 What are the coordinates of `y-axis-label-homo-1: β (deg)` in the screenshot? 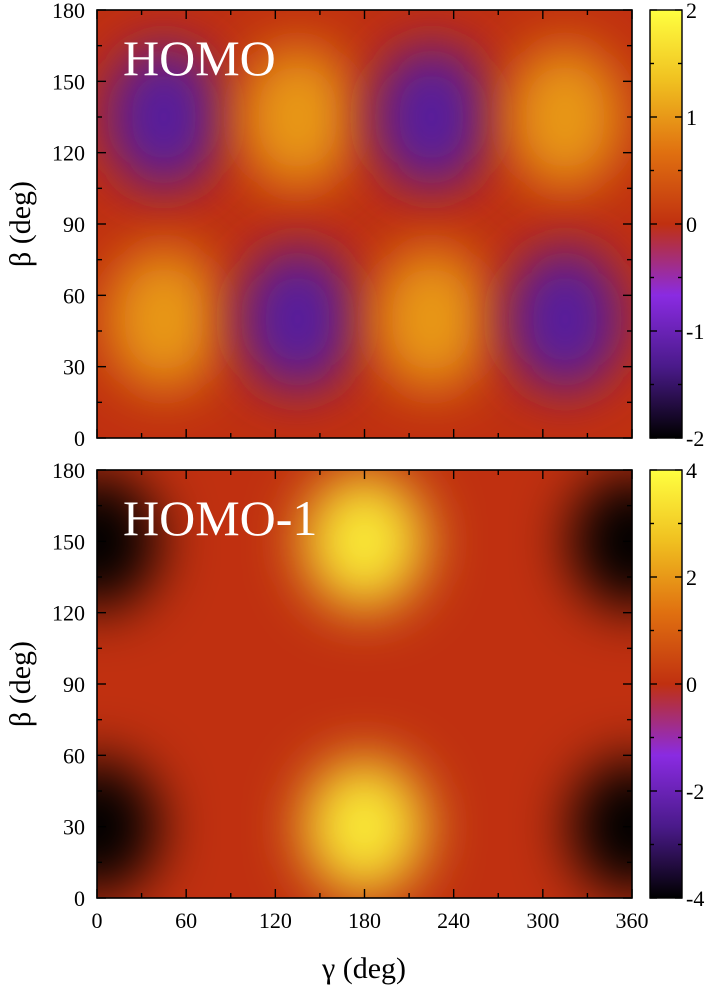 It's located at (20, 684).